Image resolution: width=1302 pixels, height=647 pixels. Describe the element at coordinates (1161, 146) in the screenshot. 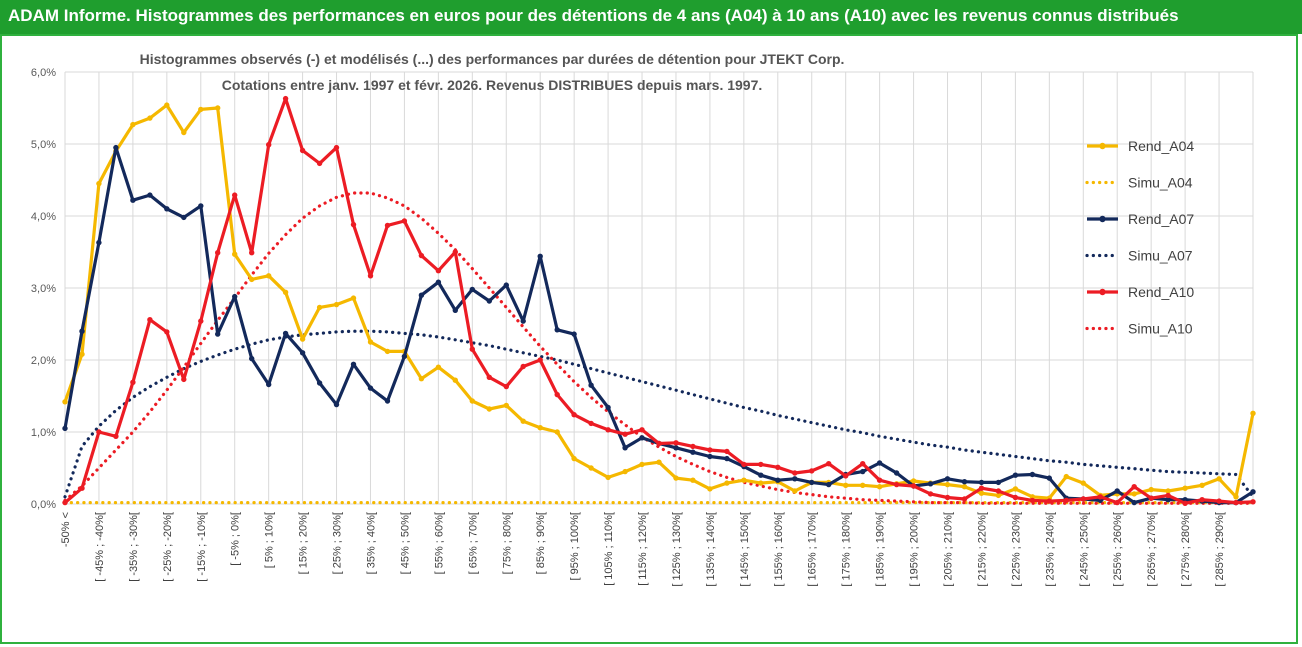

I see `legend-label: Rend_A04` at that location.